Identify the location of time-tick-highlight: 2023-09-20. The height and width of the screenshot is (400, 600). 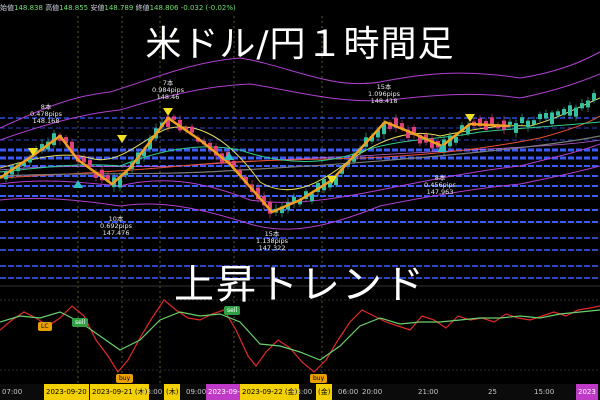
(66, 392).